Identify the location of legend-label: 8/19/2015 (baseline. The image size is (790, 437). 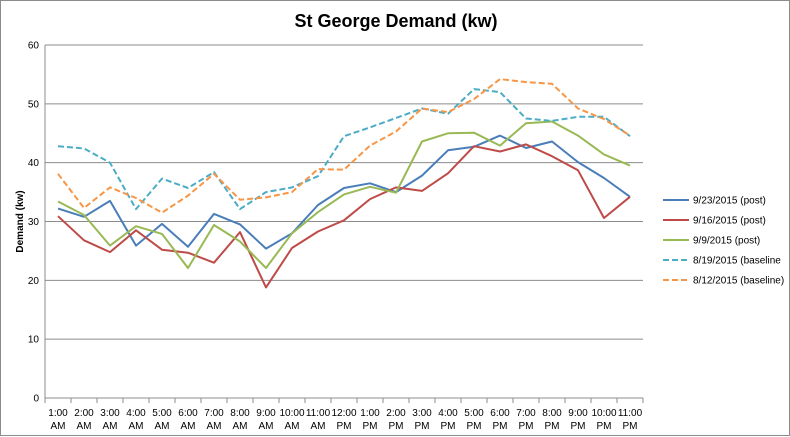
(737, 261).